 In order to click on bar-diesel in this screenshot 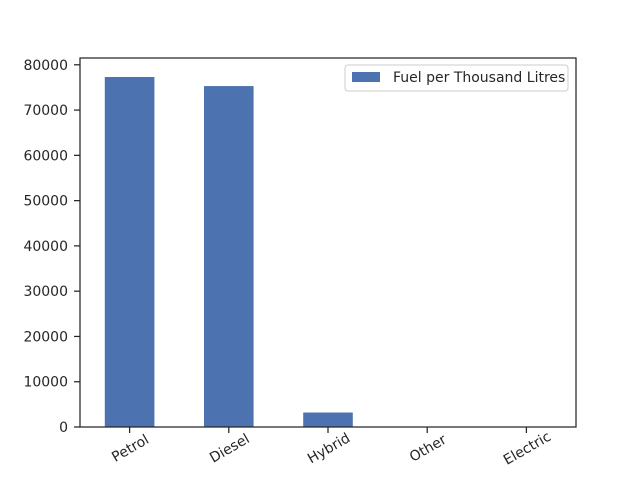, I will do `click(229, 256)`.